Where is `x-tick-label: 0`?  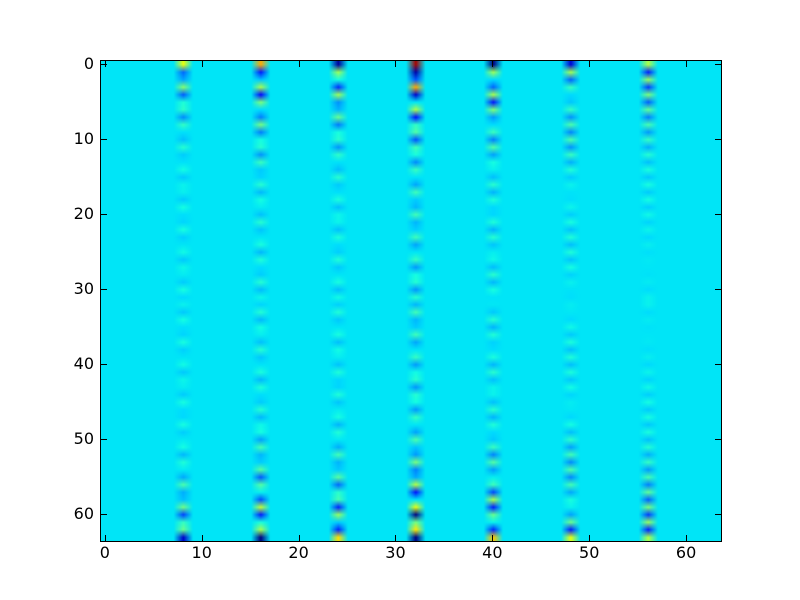 x-tick-label: 0 is located at coordinates (104, 552).